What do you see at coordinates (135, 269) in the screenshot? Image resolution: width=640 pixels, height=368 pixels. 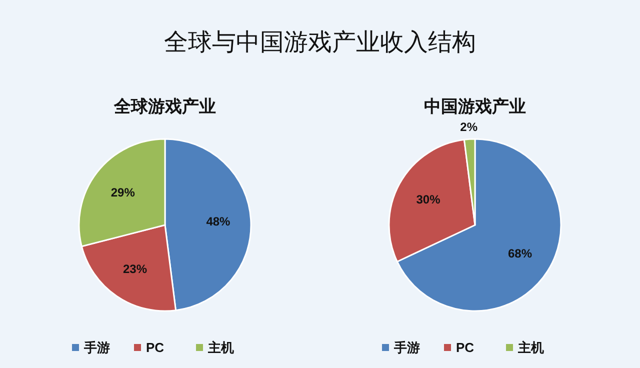 I see `data-label: 23%` at bounding box center [135, 269].